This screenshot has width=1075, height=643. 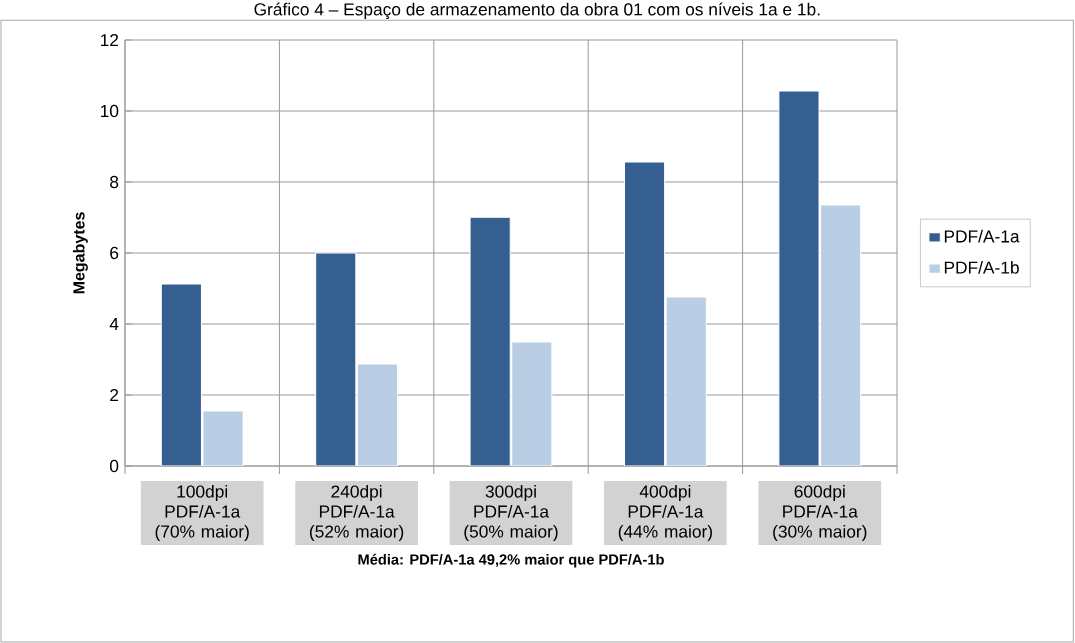 I want to click on y-tick-label: 8, so click(x=114, y=182).